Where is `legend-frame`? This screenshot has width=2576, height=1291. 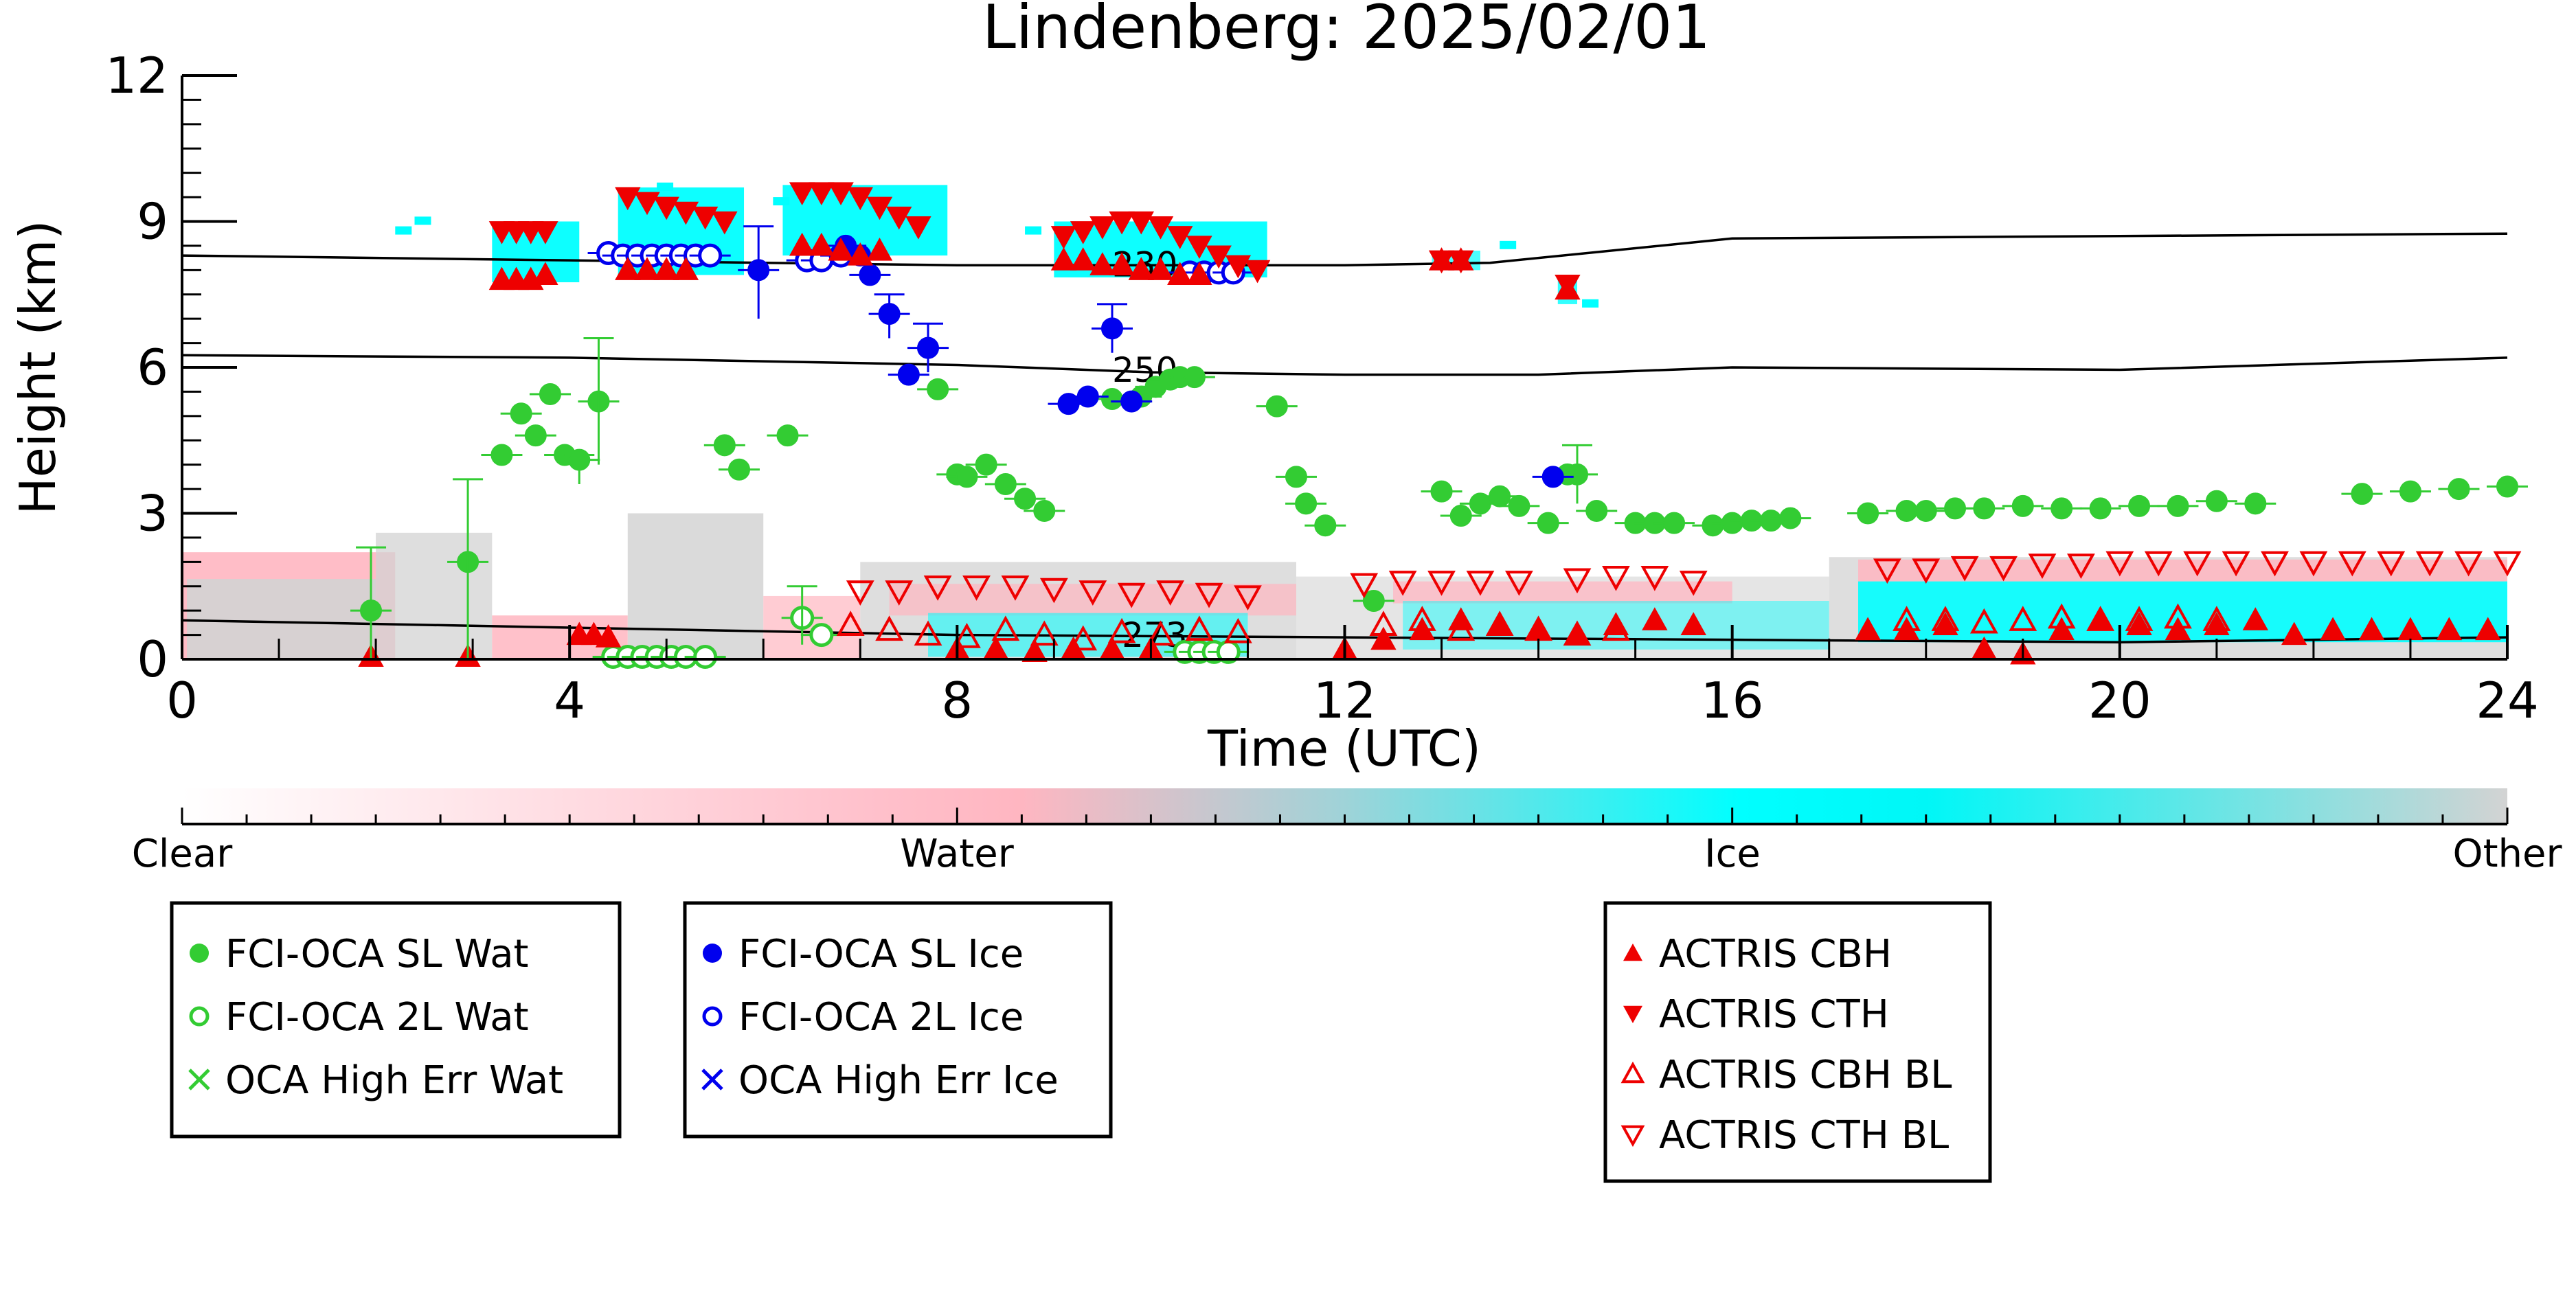 legend-frame is located at coordinates (898, 1020).